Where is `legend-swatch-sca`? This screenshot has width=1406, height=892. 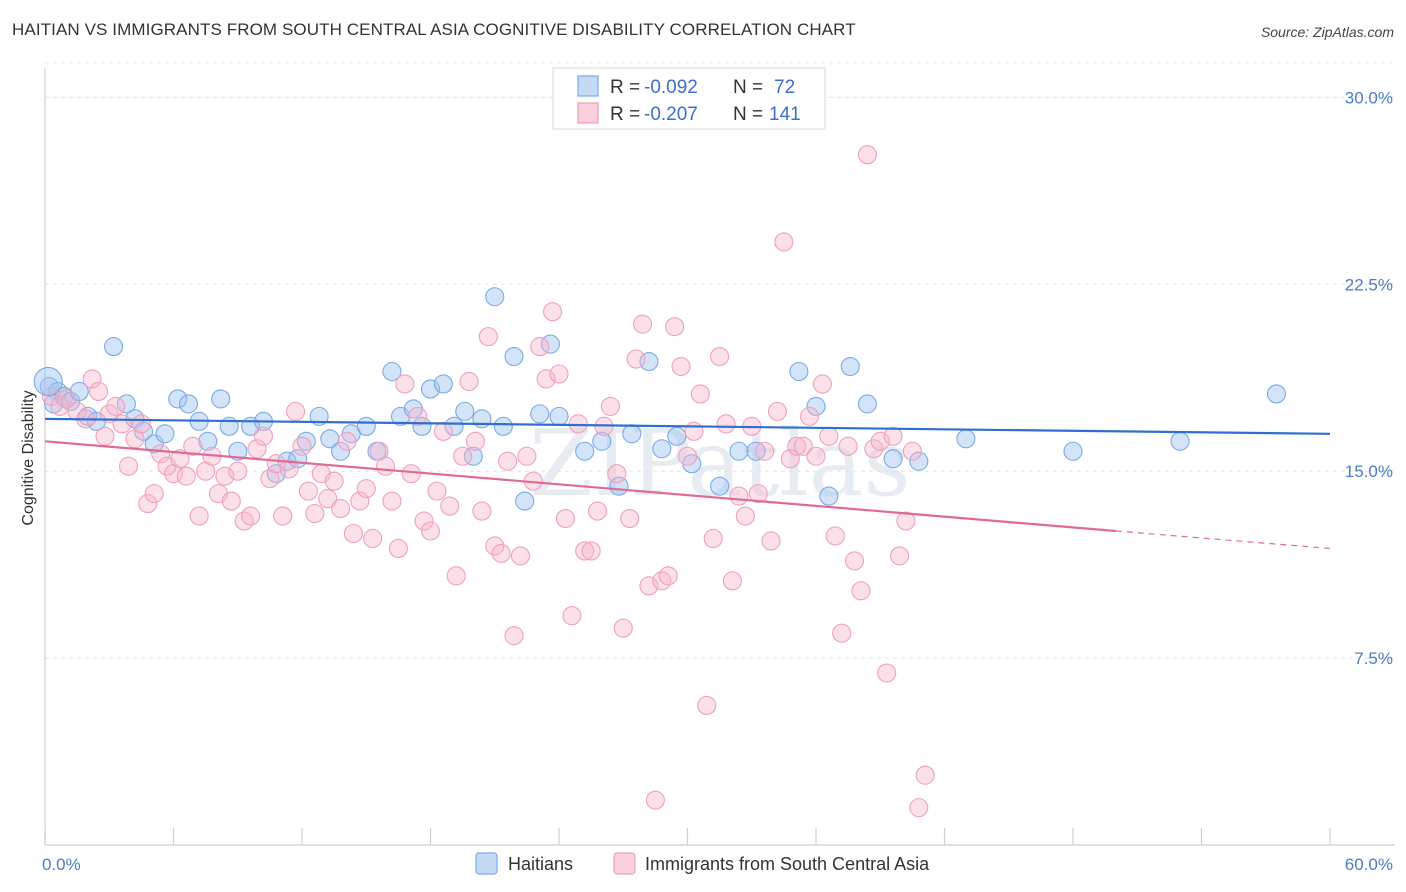
legend-swatch-sca is located at coordinates (588, 113).